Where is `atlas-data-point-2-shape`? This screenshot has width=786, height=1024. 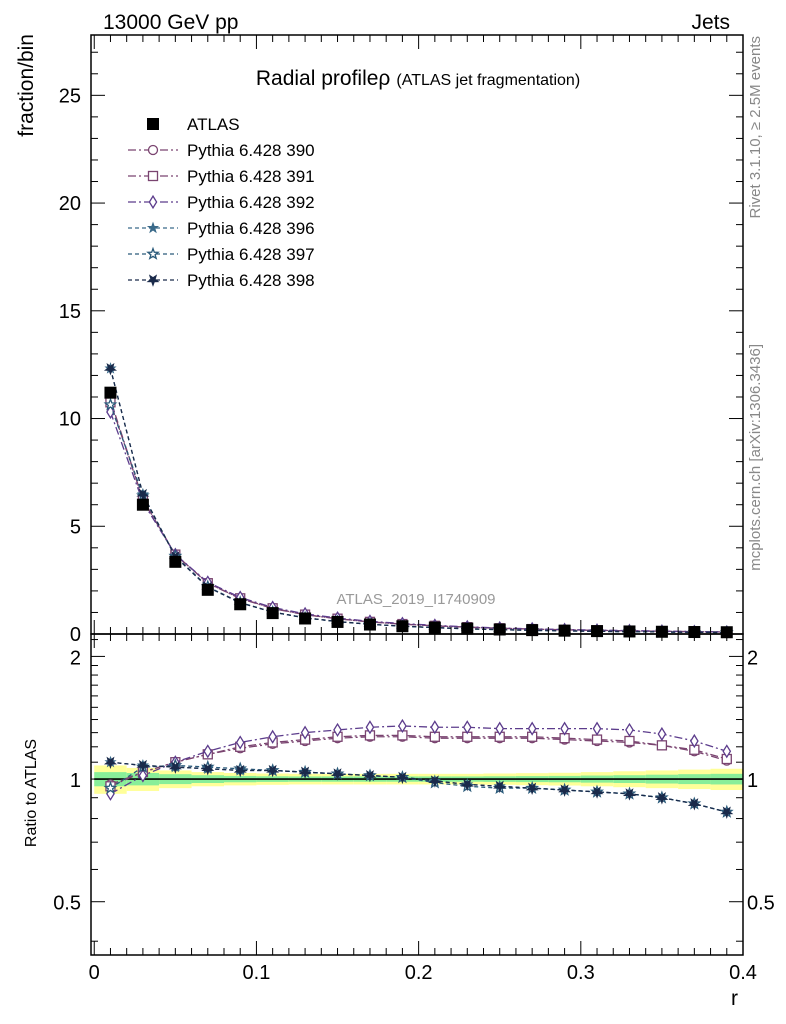
atlas-data-point-2-shape is located at coordinates (175, 561).